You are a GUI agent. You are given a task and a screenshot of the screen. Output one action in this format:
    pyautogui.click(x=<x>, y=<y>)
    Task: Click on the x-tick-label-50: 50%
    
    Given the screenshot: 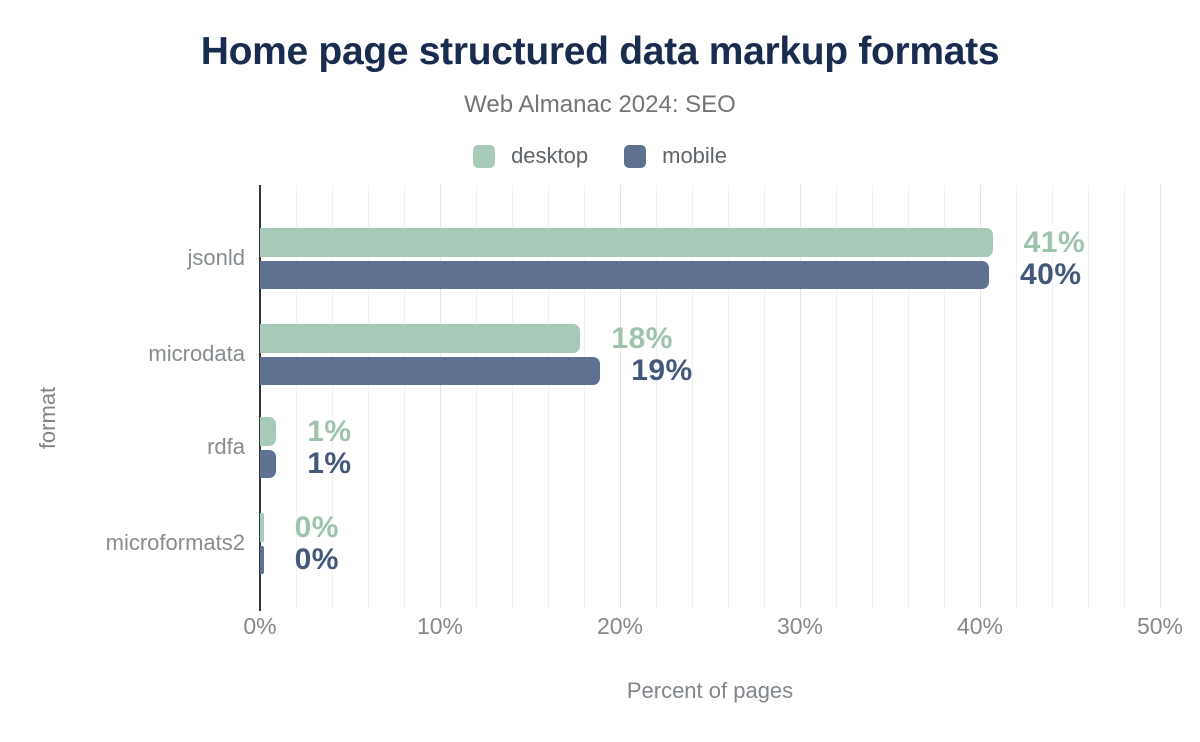 What is the action you would take?
    pyautogui.click(x=1160, y=626)
    